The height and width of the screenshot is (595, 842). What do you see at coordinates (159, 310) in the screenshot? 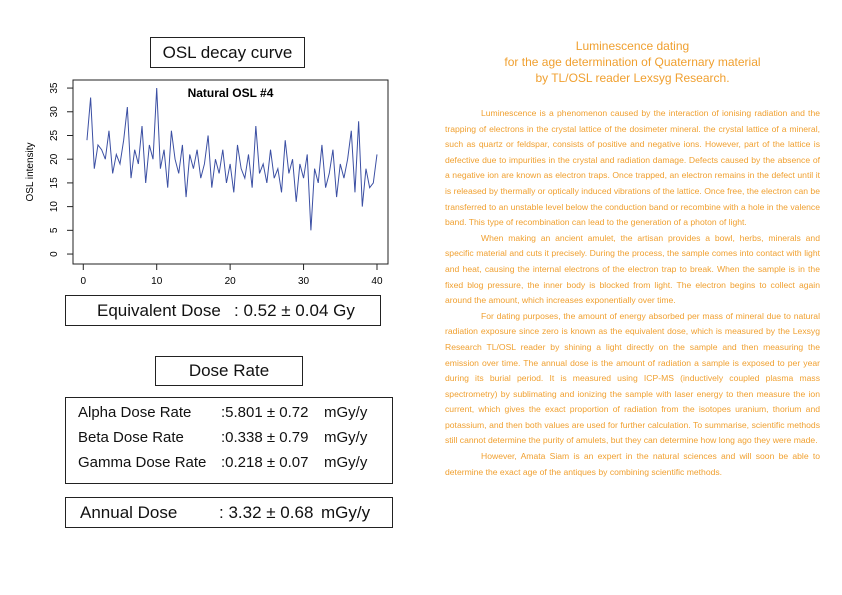
I see `label: Equivalent Dose` at bounding box center [159, 310].